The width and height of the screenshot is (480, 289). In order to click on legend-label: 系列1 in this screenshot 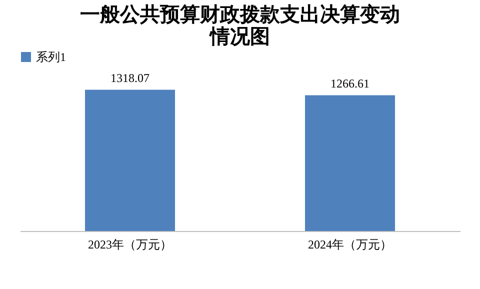, I will do `click(51, 57)`.